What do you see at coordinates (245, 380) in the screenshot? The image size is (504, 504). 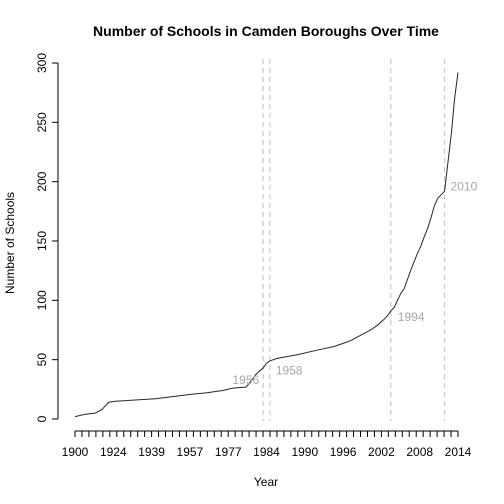 I see `annotation-label: 1956` at bounding box center [245, 380].